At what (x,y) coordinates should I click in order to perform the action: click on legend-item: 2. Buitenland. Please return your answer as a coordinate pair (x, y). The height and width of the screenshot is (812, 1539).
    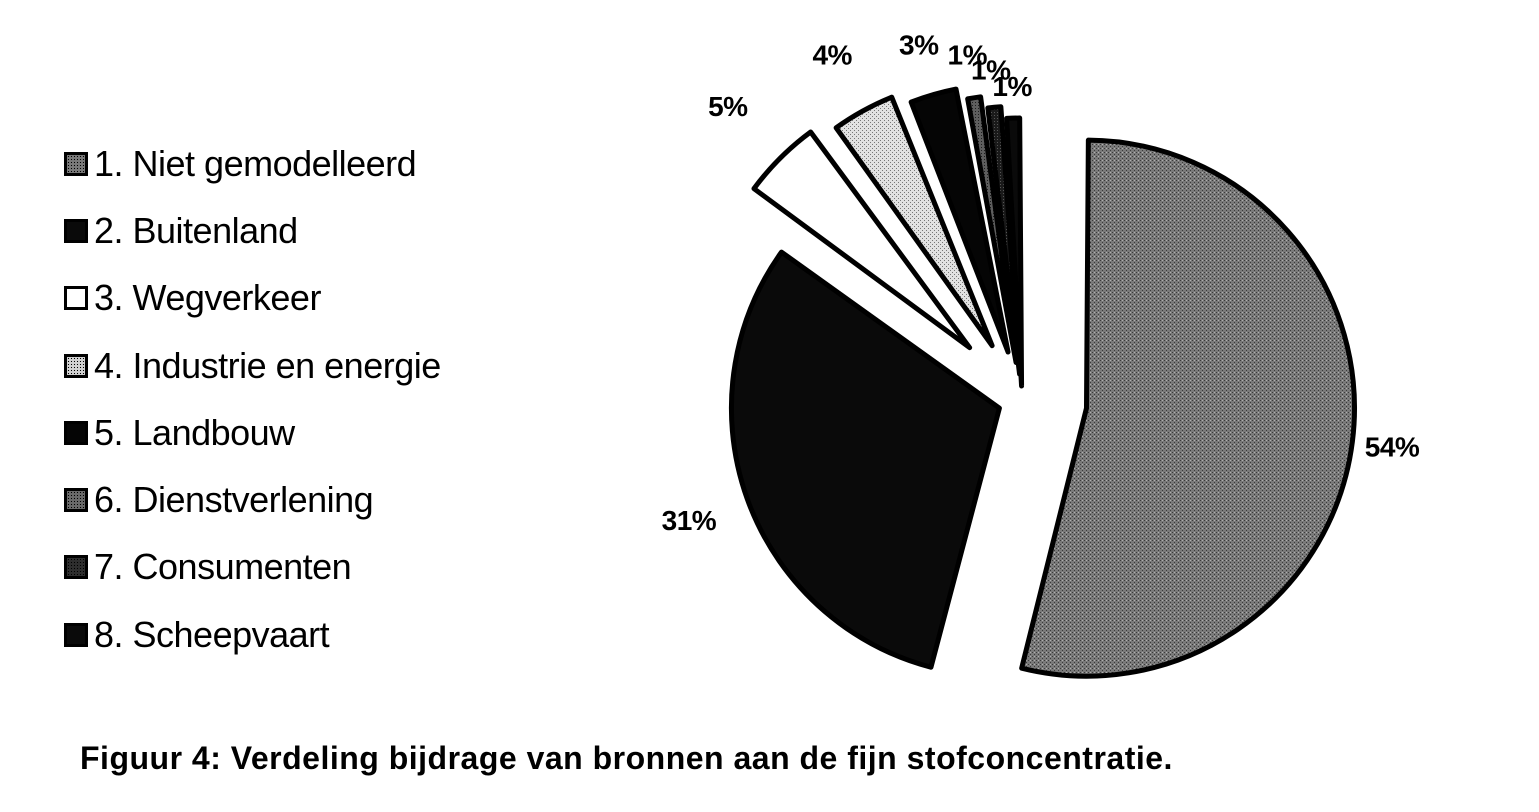
    Looking at the image, I should click on (252, 230).